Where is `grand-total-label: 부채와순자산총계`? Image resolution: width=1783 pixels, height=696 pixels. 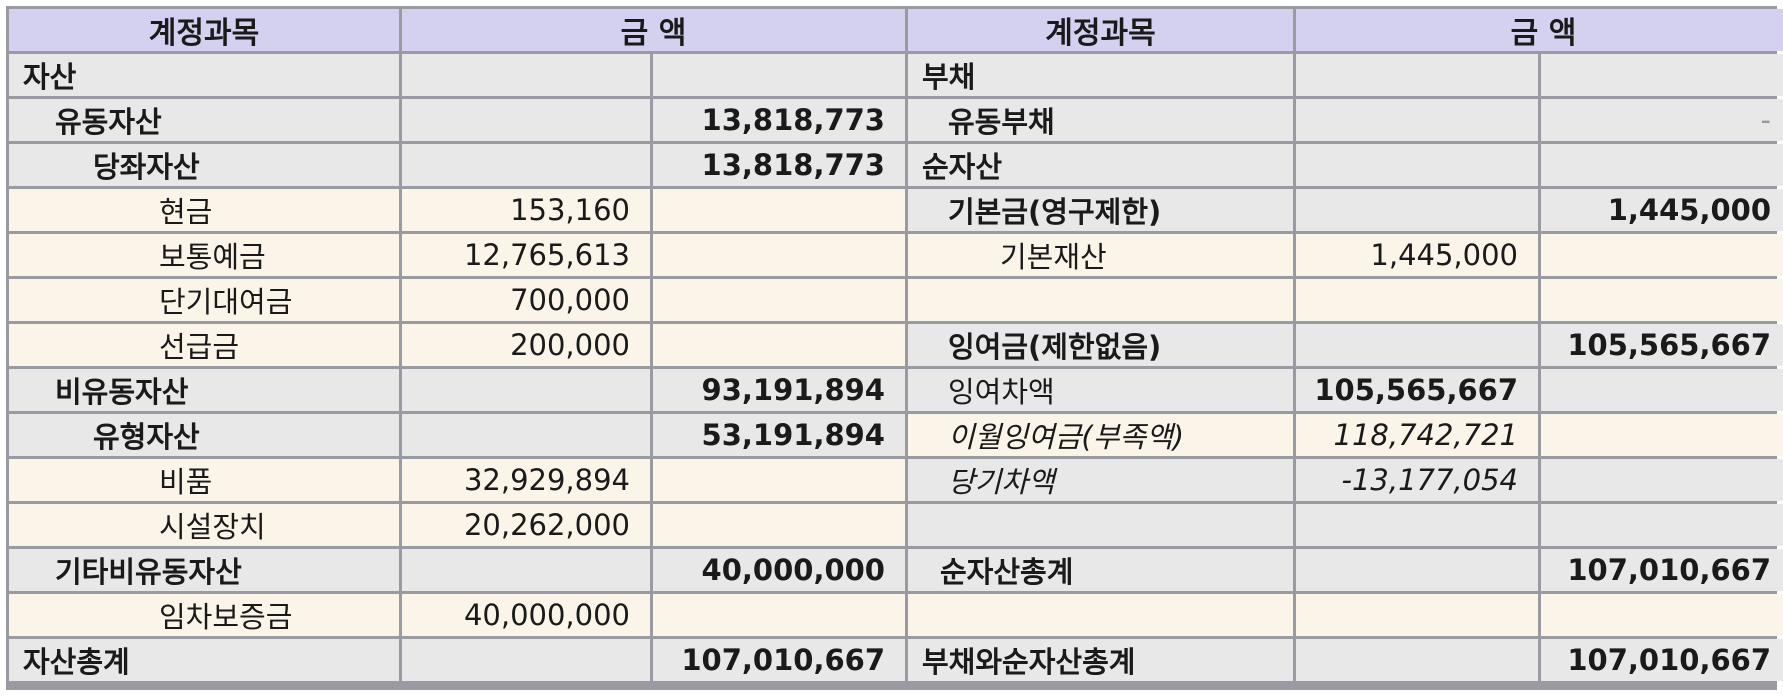
grand-total-label: 부채와순자산총계 is located at coordinates (1100, 660).